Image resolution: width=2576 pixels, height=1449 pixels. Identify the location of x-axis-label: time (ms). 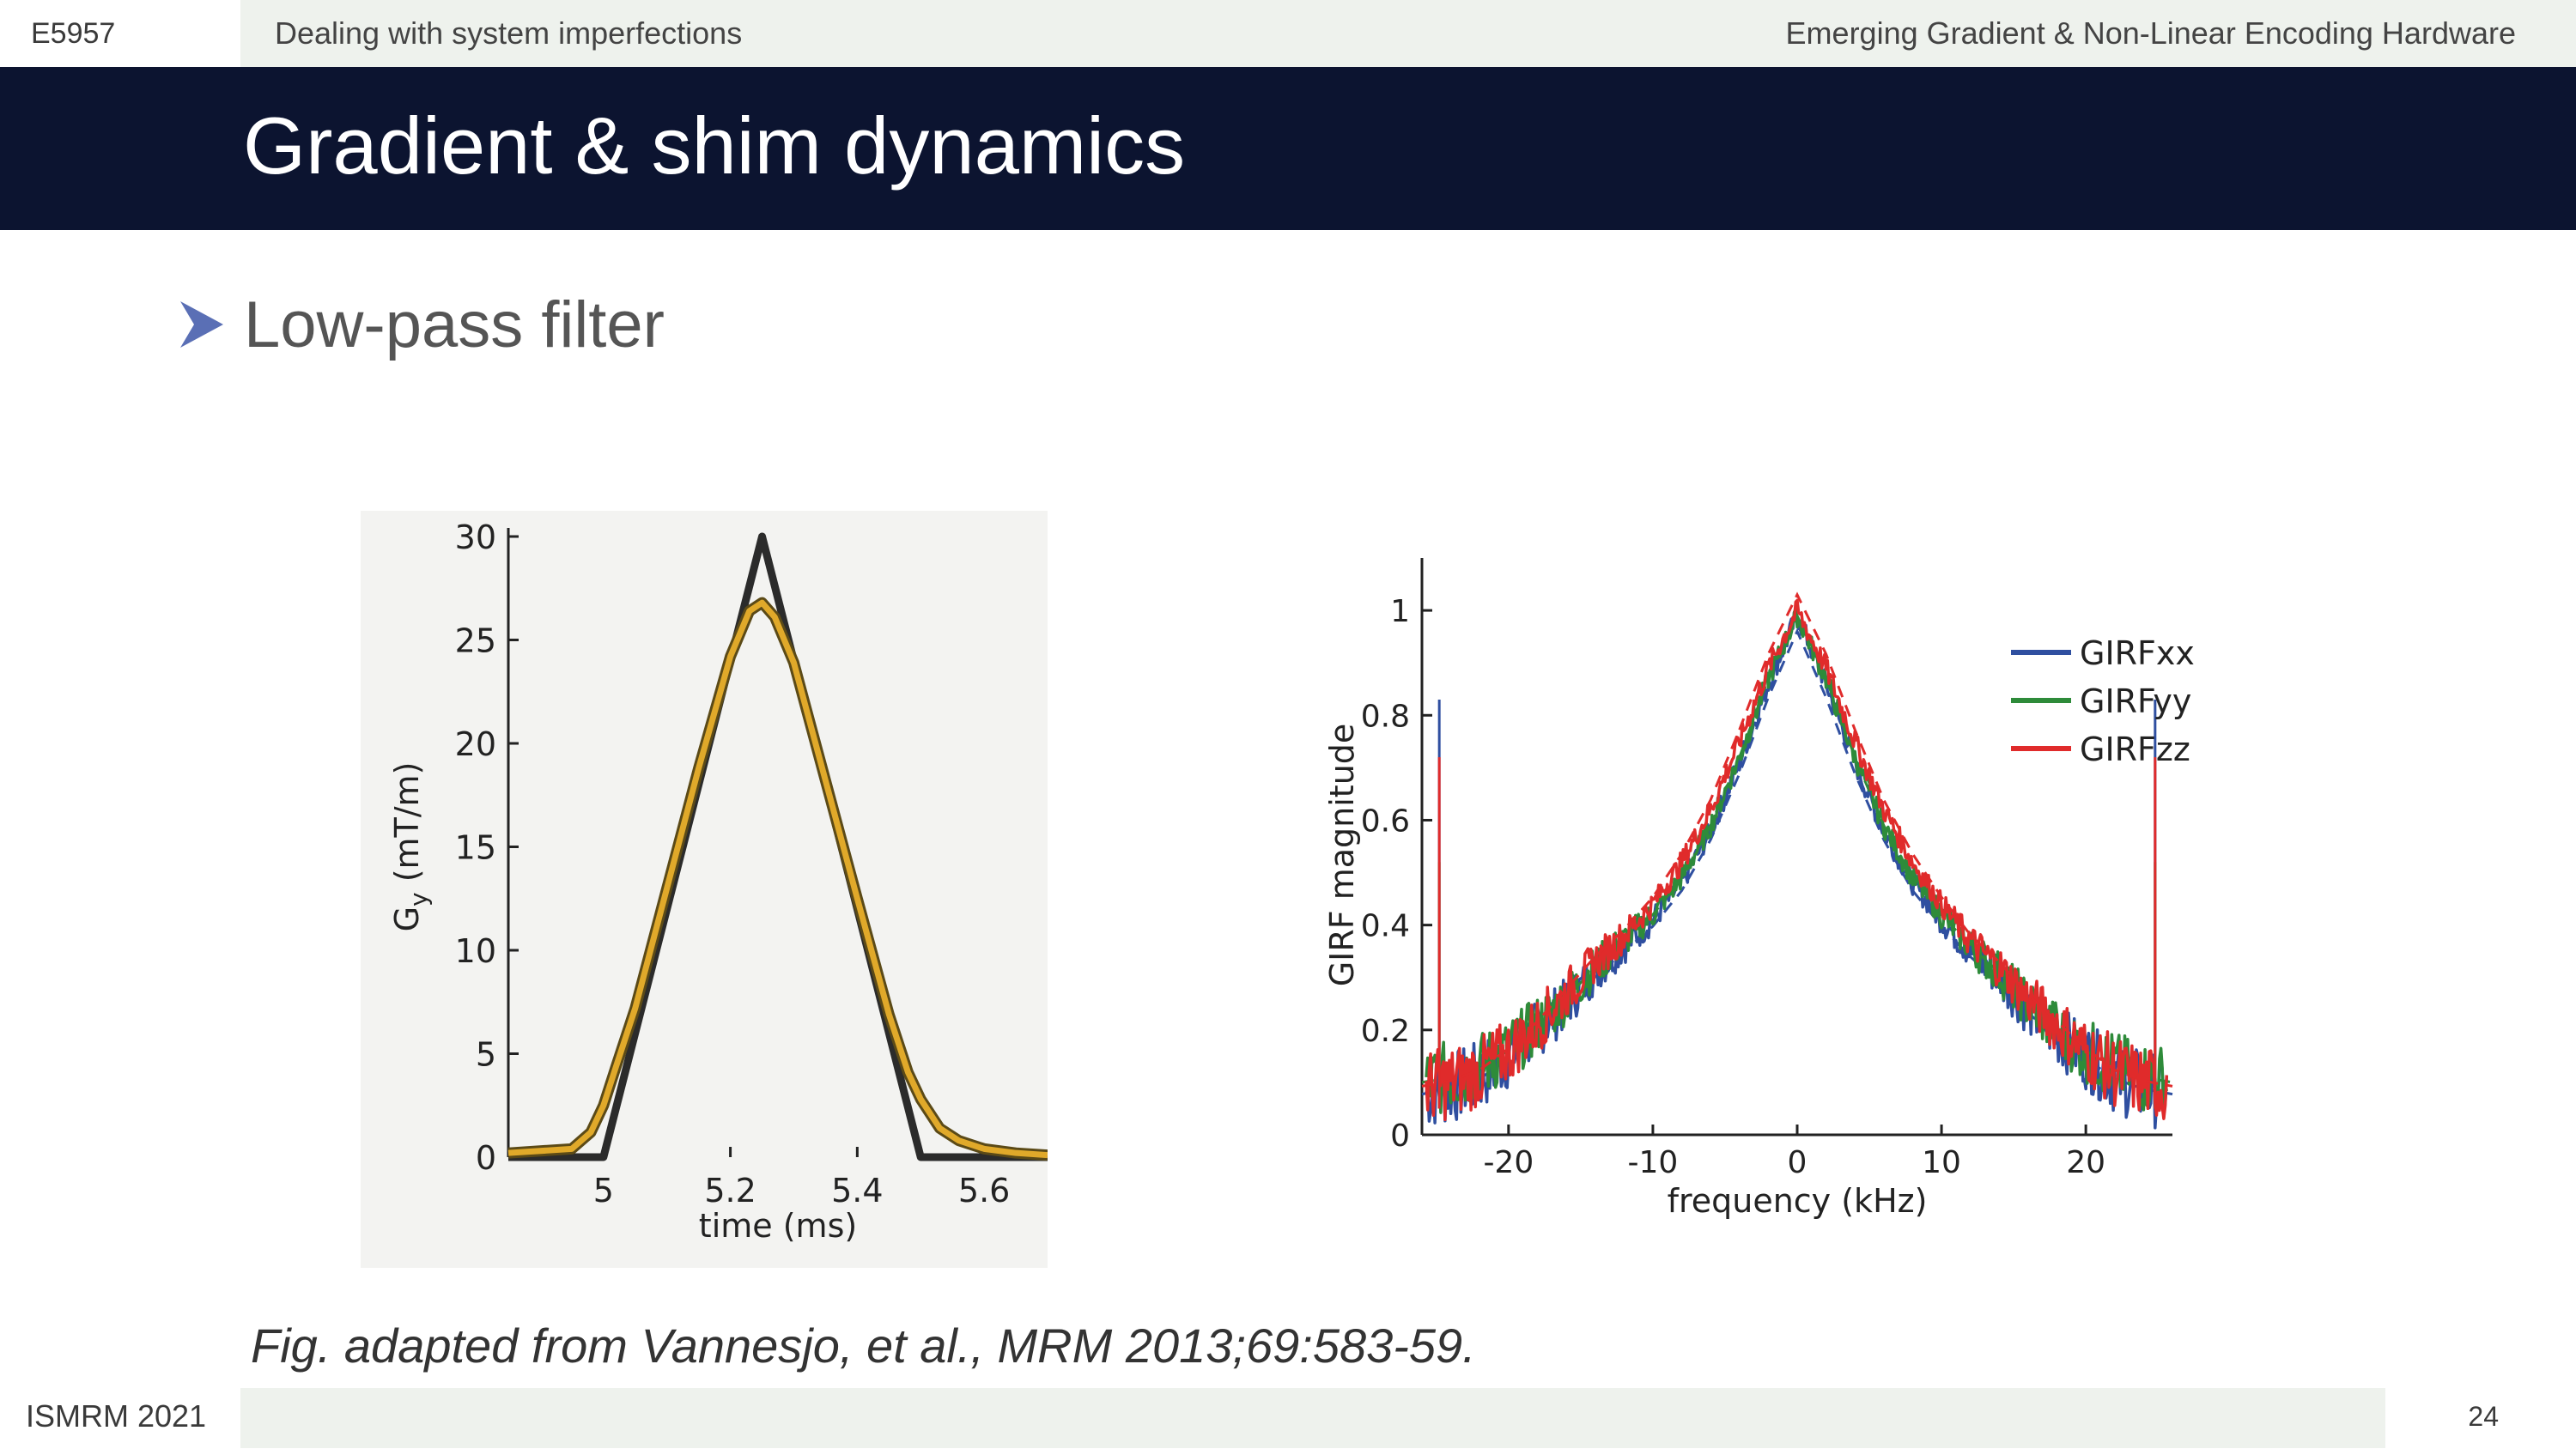
(778, 1226).